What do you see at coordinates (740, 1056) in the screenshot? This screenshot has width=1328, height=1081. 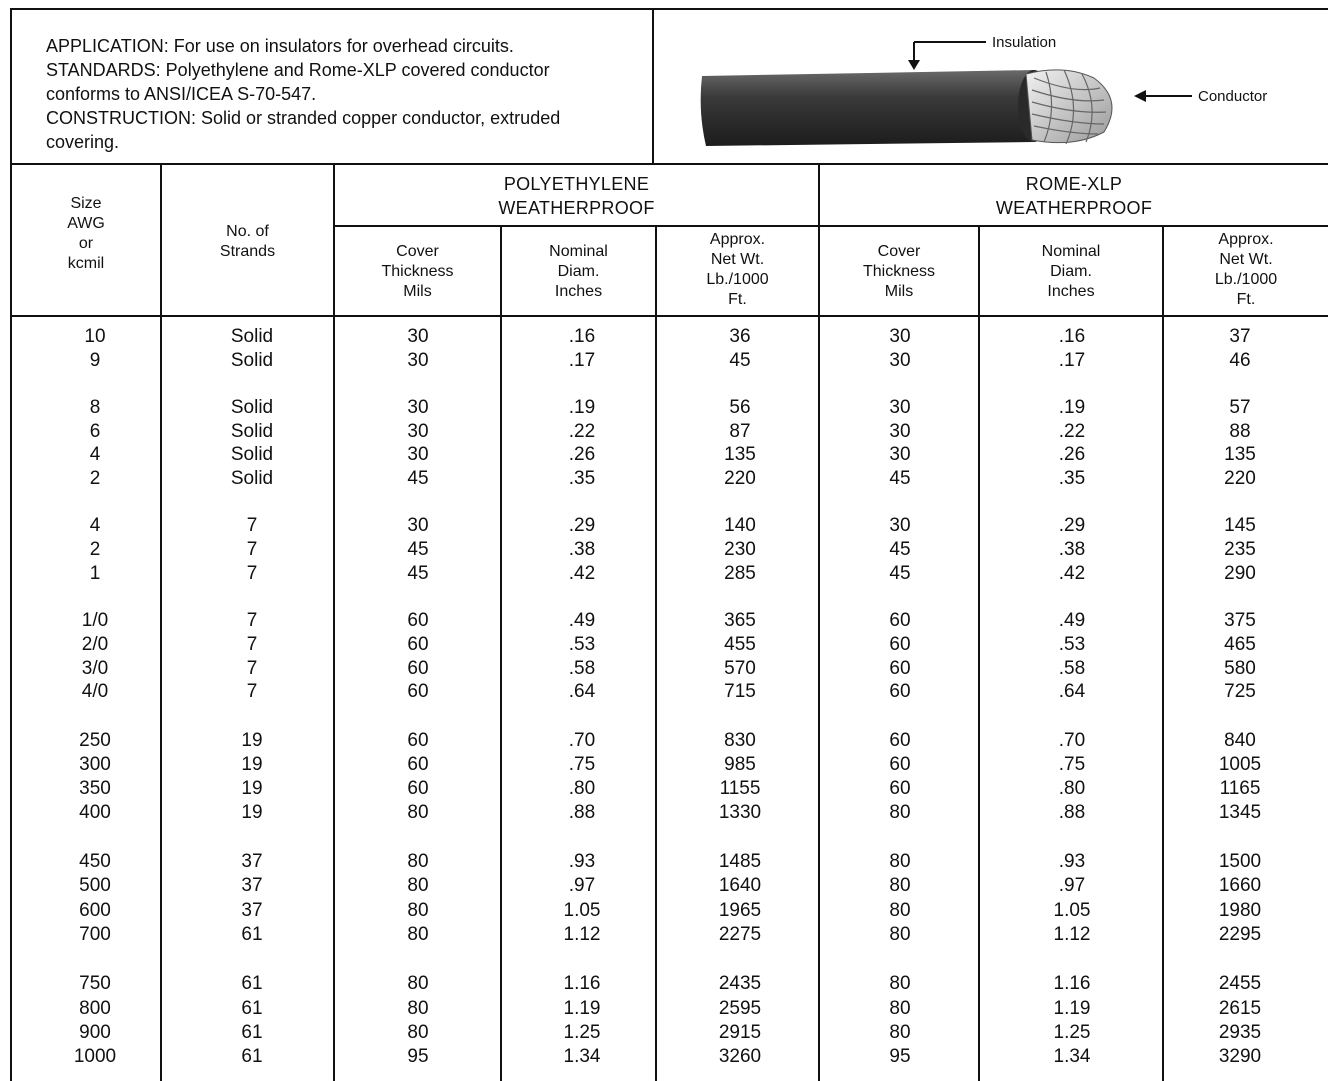 I see `cell-pe-weight: 3260` at bounding box center [740, 1056].